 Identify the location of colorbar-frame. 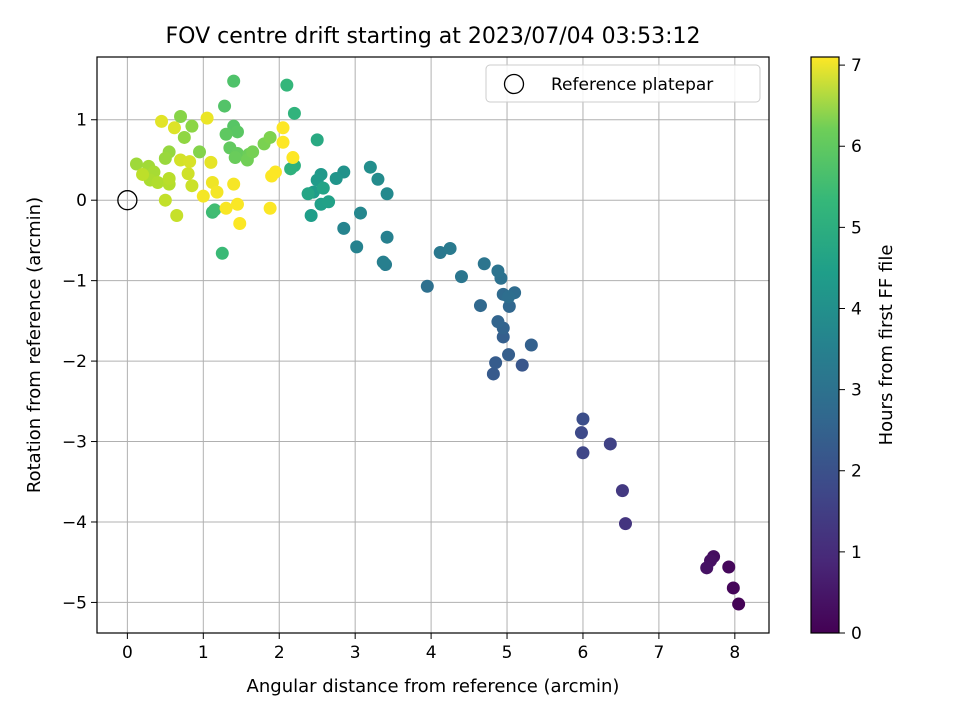
(825, 345).